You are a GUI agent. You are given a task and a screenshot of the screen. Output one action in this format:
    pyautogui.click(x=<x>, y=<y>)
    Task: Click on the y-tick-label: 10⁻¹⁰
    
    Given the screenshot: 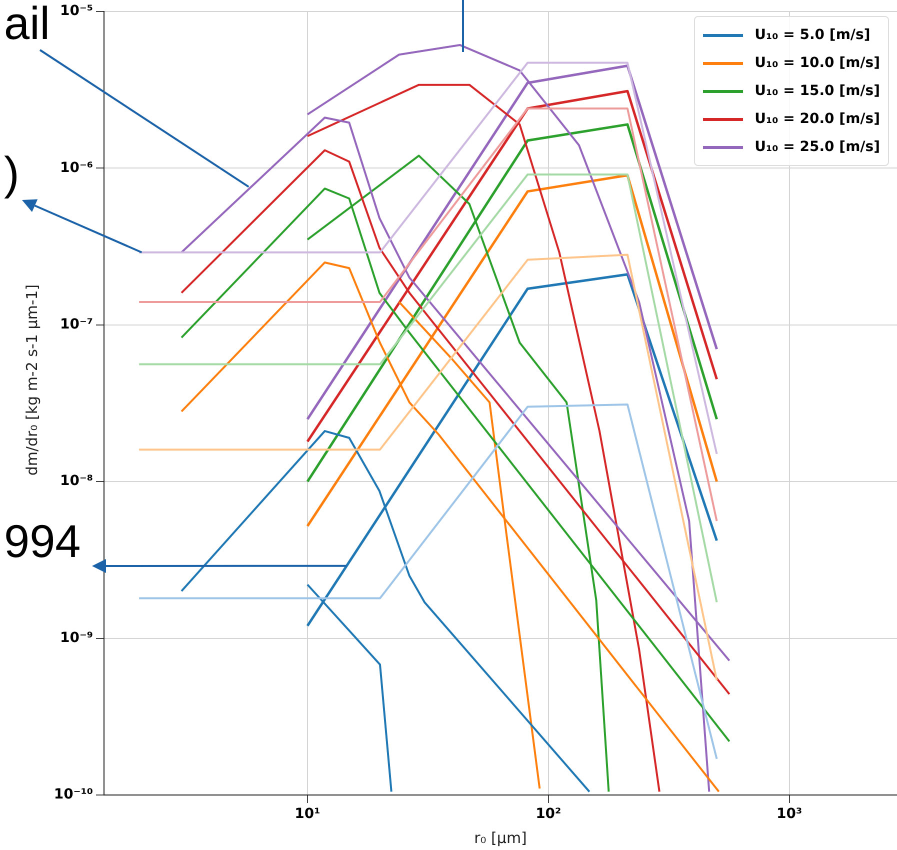 What is the action you would take?
    pyautogui.click(x=73, y=794)
    